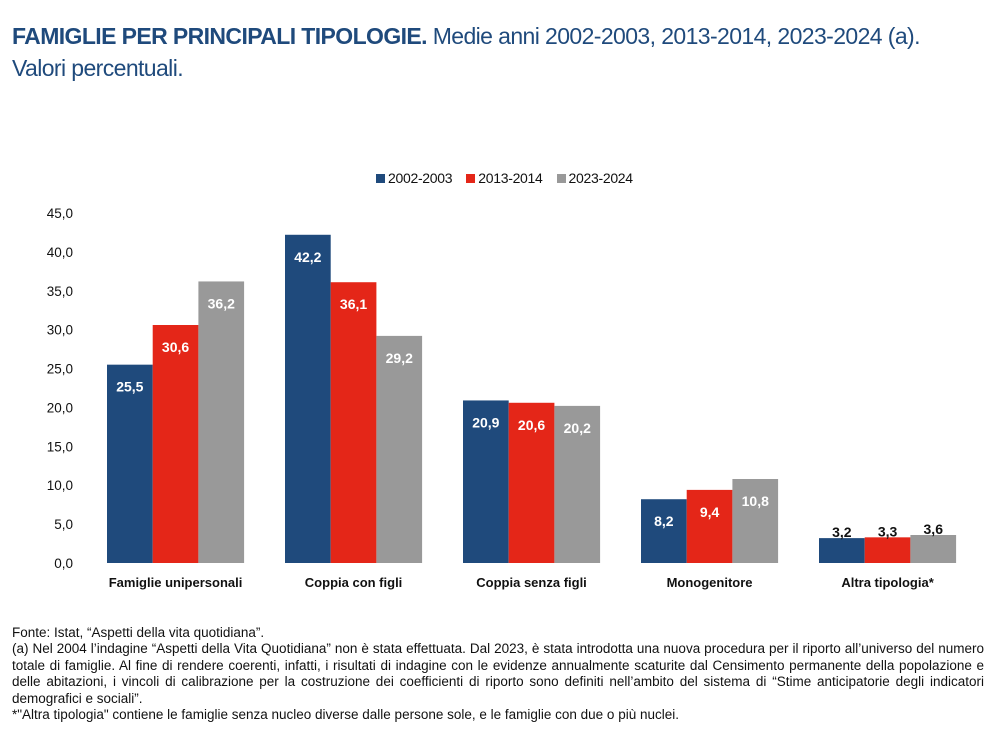 The image size is (994, 745). I want to click on x-tick-label: Coppia con figli, so click(354, 582).